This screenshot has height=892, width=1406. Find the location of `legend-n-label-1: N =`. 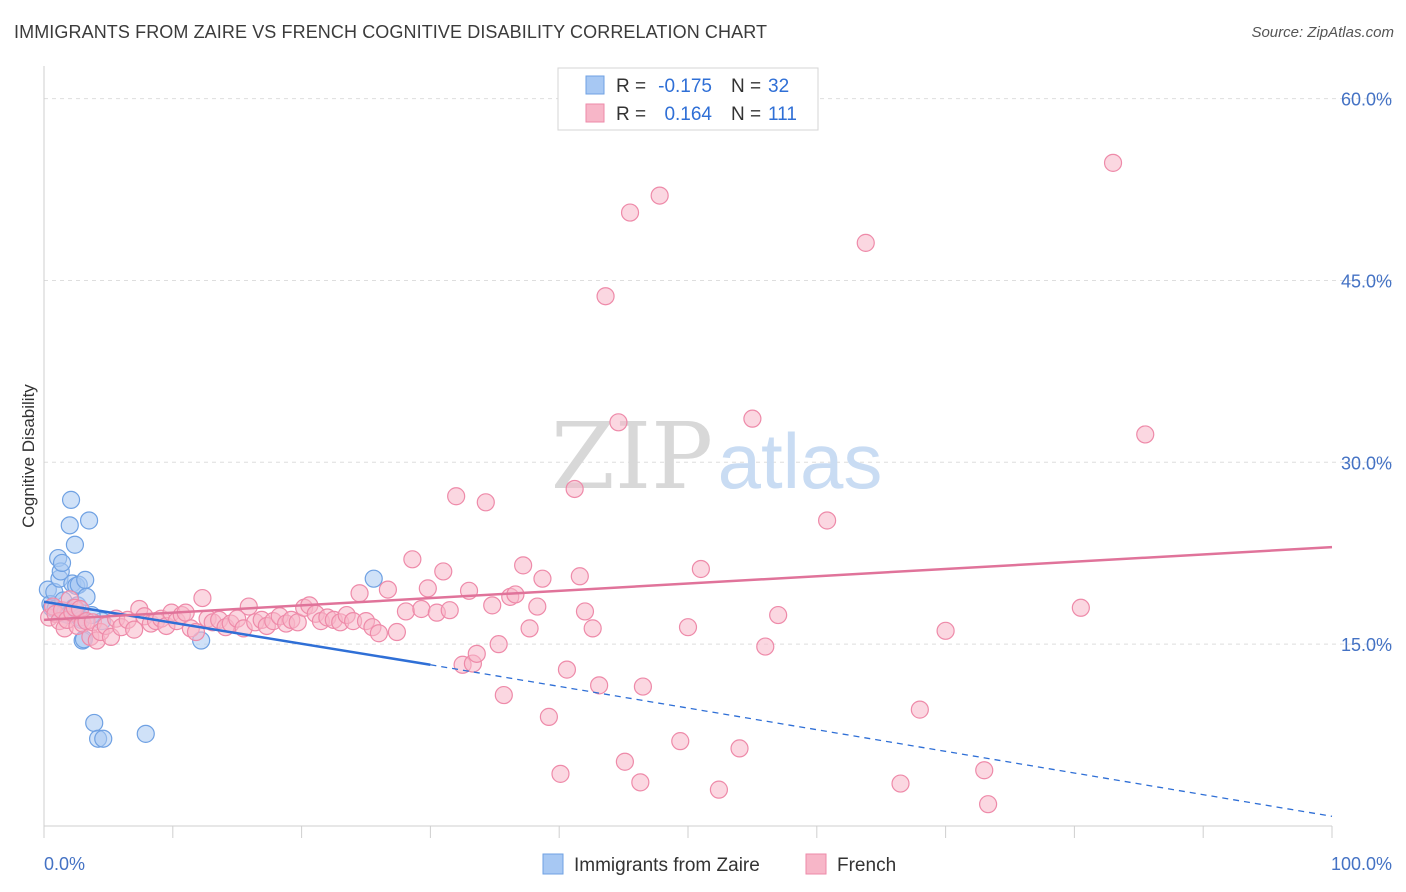

legend-n-label-1: N = is located at coordinates (746, 86).